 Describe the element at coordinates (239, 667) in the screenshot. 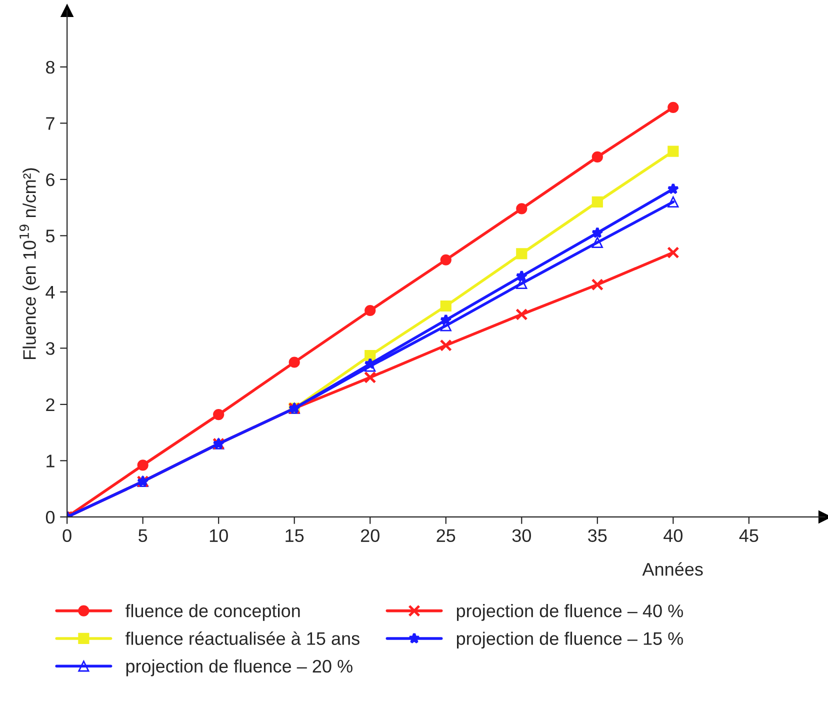

I see `legend-label: projection de fluence – 20 %` at that location.